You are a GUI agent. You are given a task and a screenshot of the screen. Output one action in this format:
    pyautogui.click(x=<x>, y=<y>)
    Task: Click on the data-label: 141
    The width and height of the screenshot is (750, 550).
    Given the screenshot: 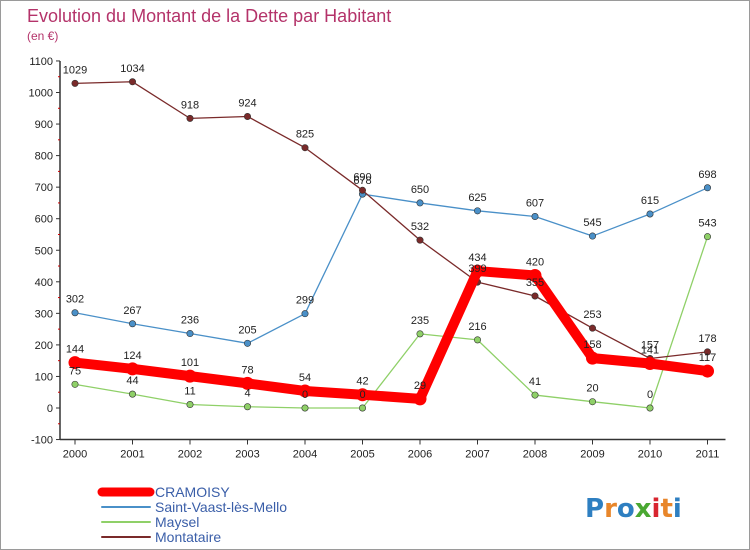 What is the action you would take?
    pyautogui.click(x=650, y=351)
    